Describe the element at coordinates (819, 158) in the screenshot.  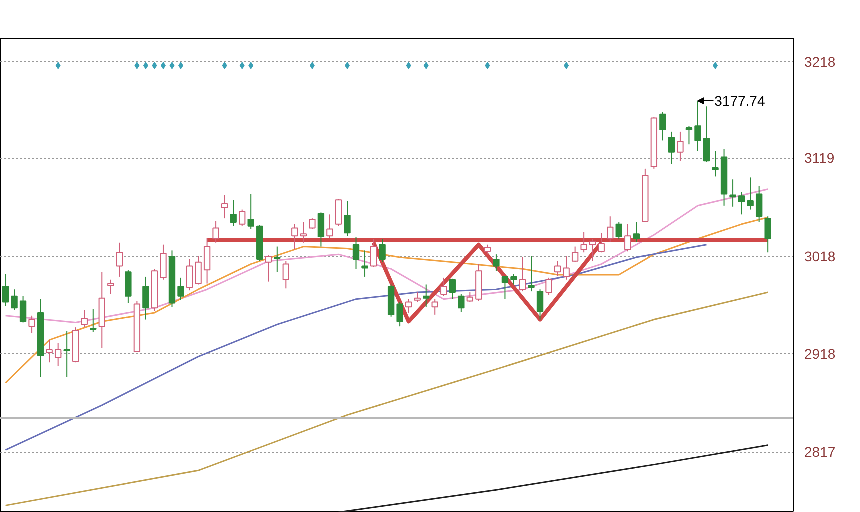
I see `y-tick-label: 3119` at that location.